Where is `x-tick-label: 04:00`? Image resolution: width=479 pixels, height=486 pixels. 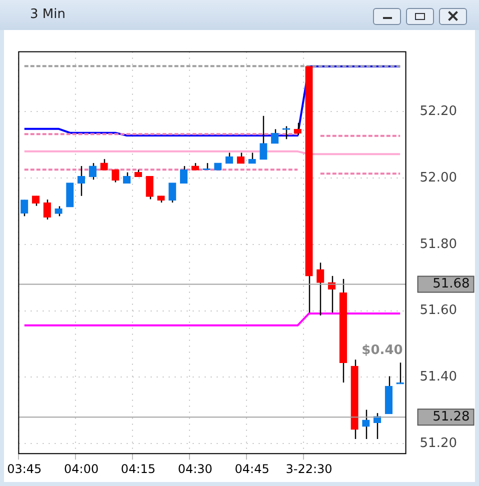 x-tick-label: 04:00 is located at coordinates (81, 469).